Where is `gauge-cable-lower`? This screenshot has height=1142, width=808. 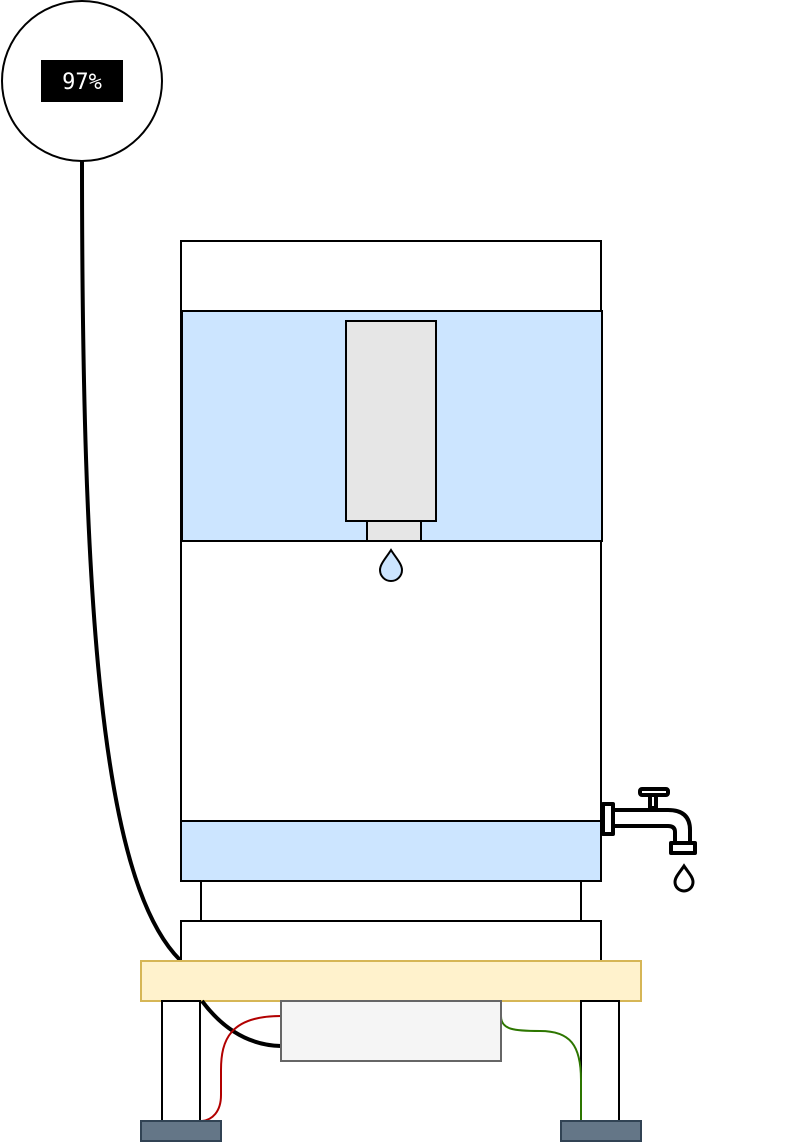
gauge-cable-lower is located at coordinates (241, 1023).